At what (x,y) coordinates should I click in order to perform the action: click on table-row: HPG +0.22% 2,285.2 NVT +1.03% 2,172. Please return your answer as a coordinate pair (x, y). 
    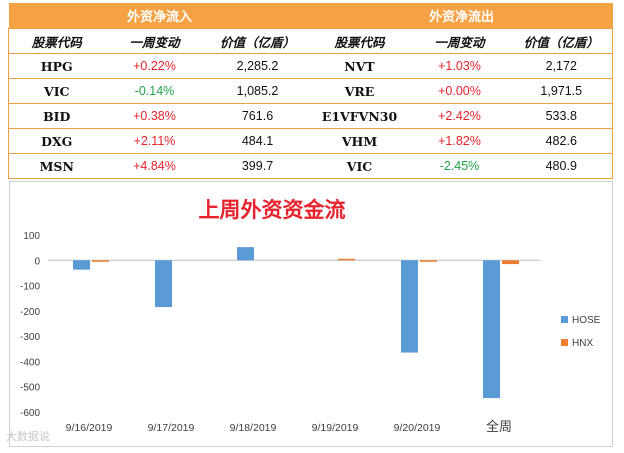
    Looking at the image, I should click on (310, 66).